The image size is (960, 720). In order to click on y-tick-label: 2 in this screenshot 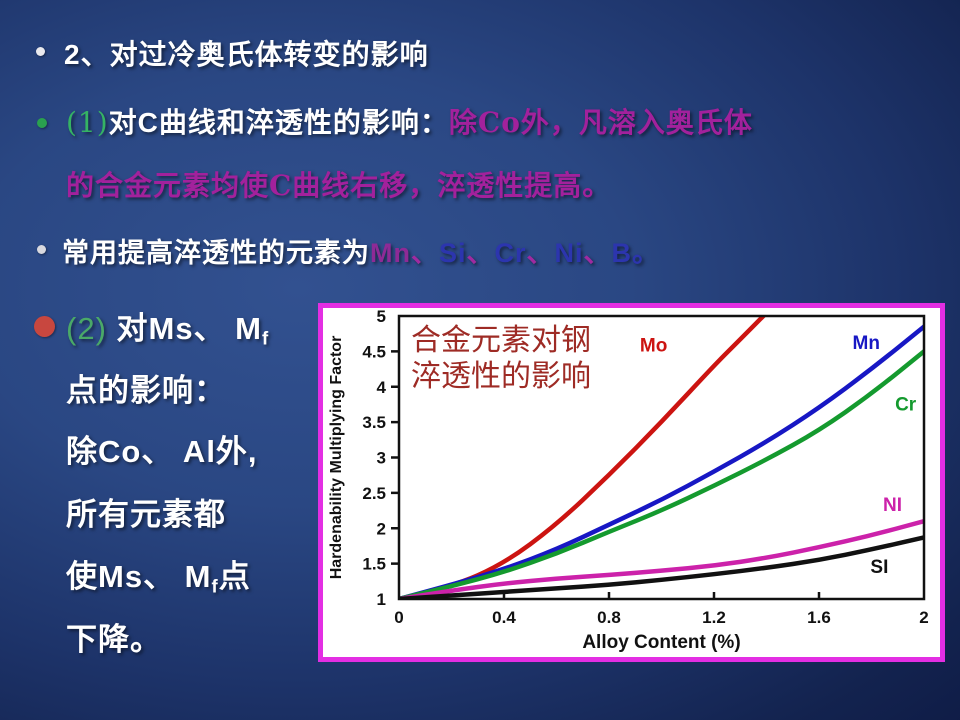, I will do `click(381, 528)`.